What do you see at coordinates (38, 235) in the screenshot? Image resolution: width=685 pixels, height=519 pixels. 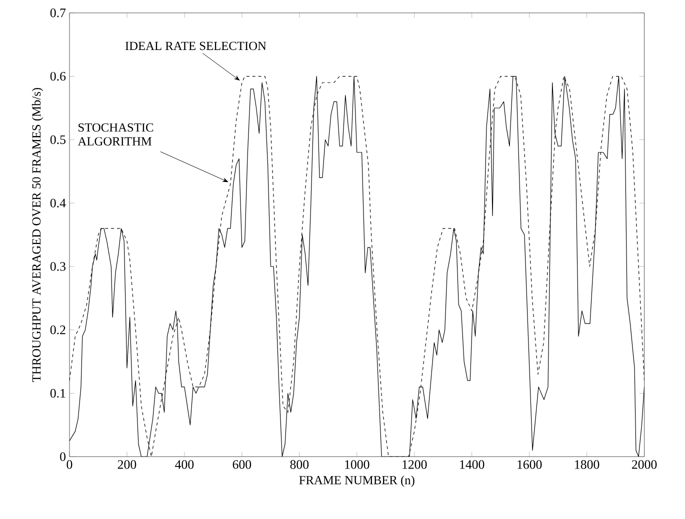 I see `y-axis-title: THROUGHPUT AVERAGED OVER 50 FRAMES (Mb/s)` at bounding box center [38, 235].